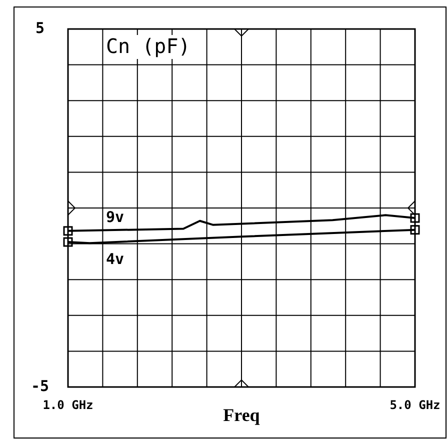 This screenshot has width=447, height=439. I want to click on x-axis-title: Freq, so click(241, 415).